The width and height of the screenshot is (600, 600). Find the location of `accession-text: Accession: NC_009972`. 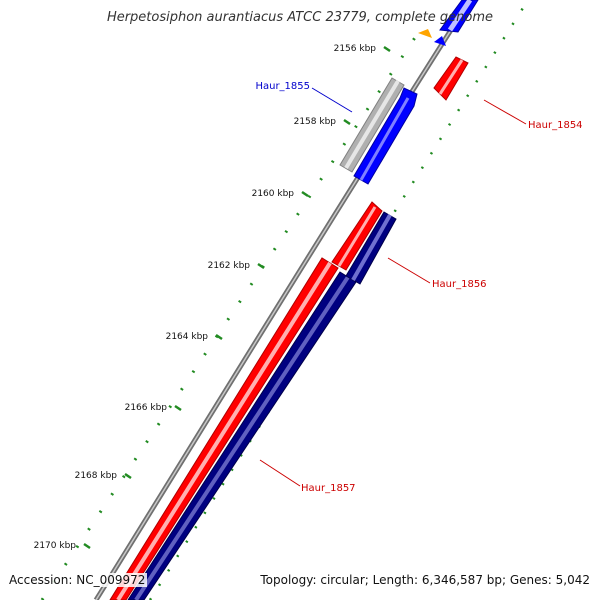

accession-text: Accession: NC_009972 is located at coordinates (77, 580).